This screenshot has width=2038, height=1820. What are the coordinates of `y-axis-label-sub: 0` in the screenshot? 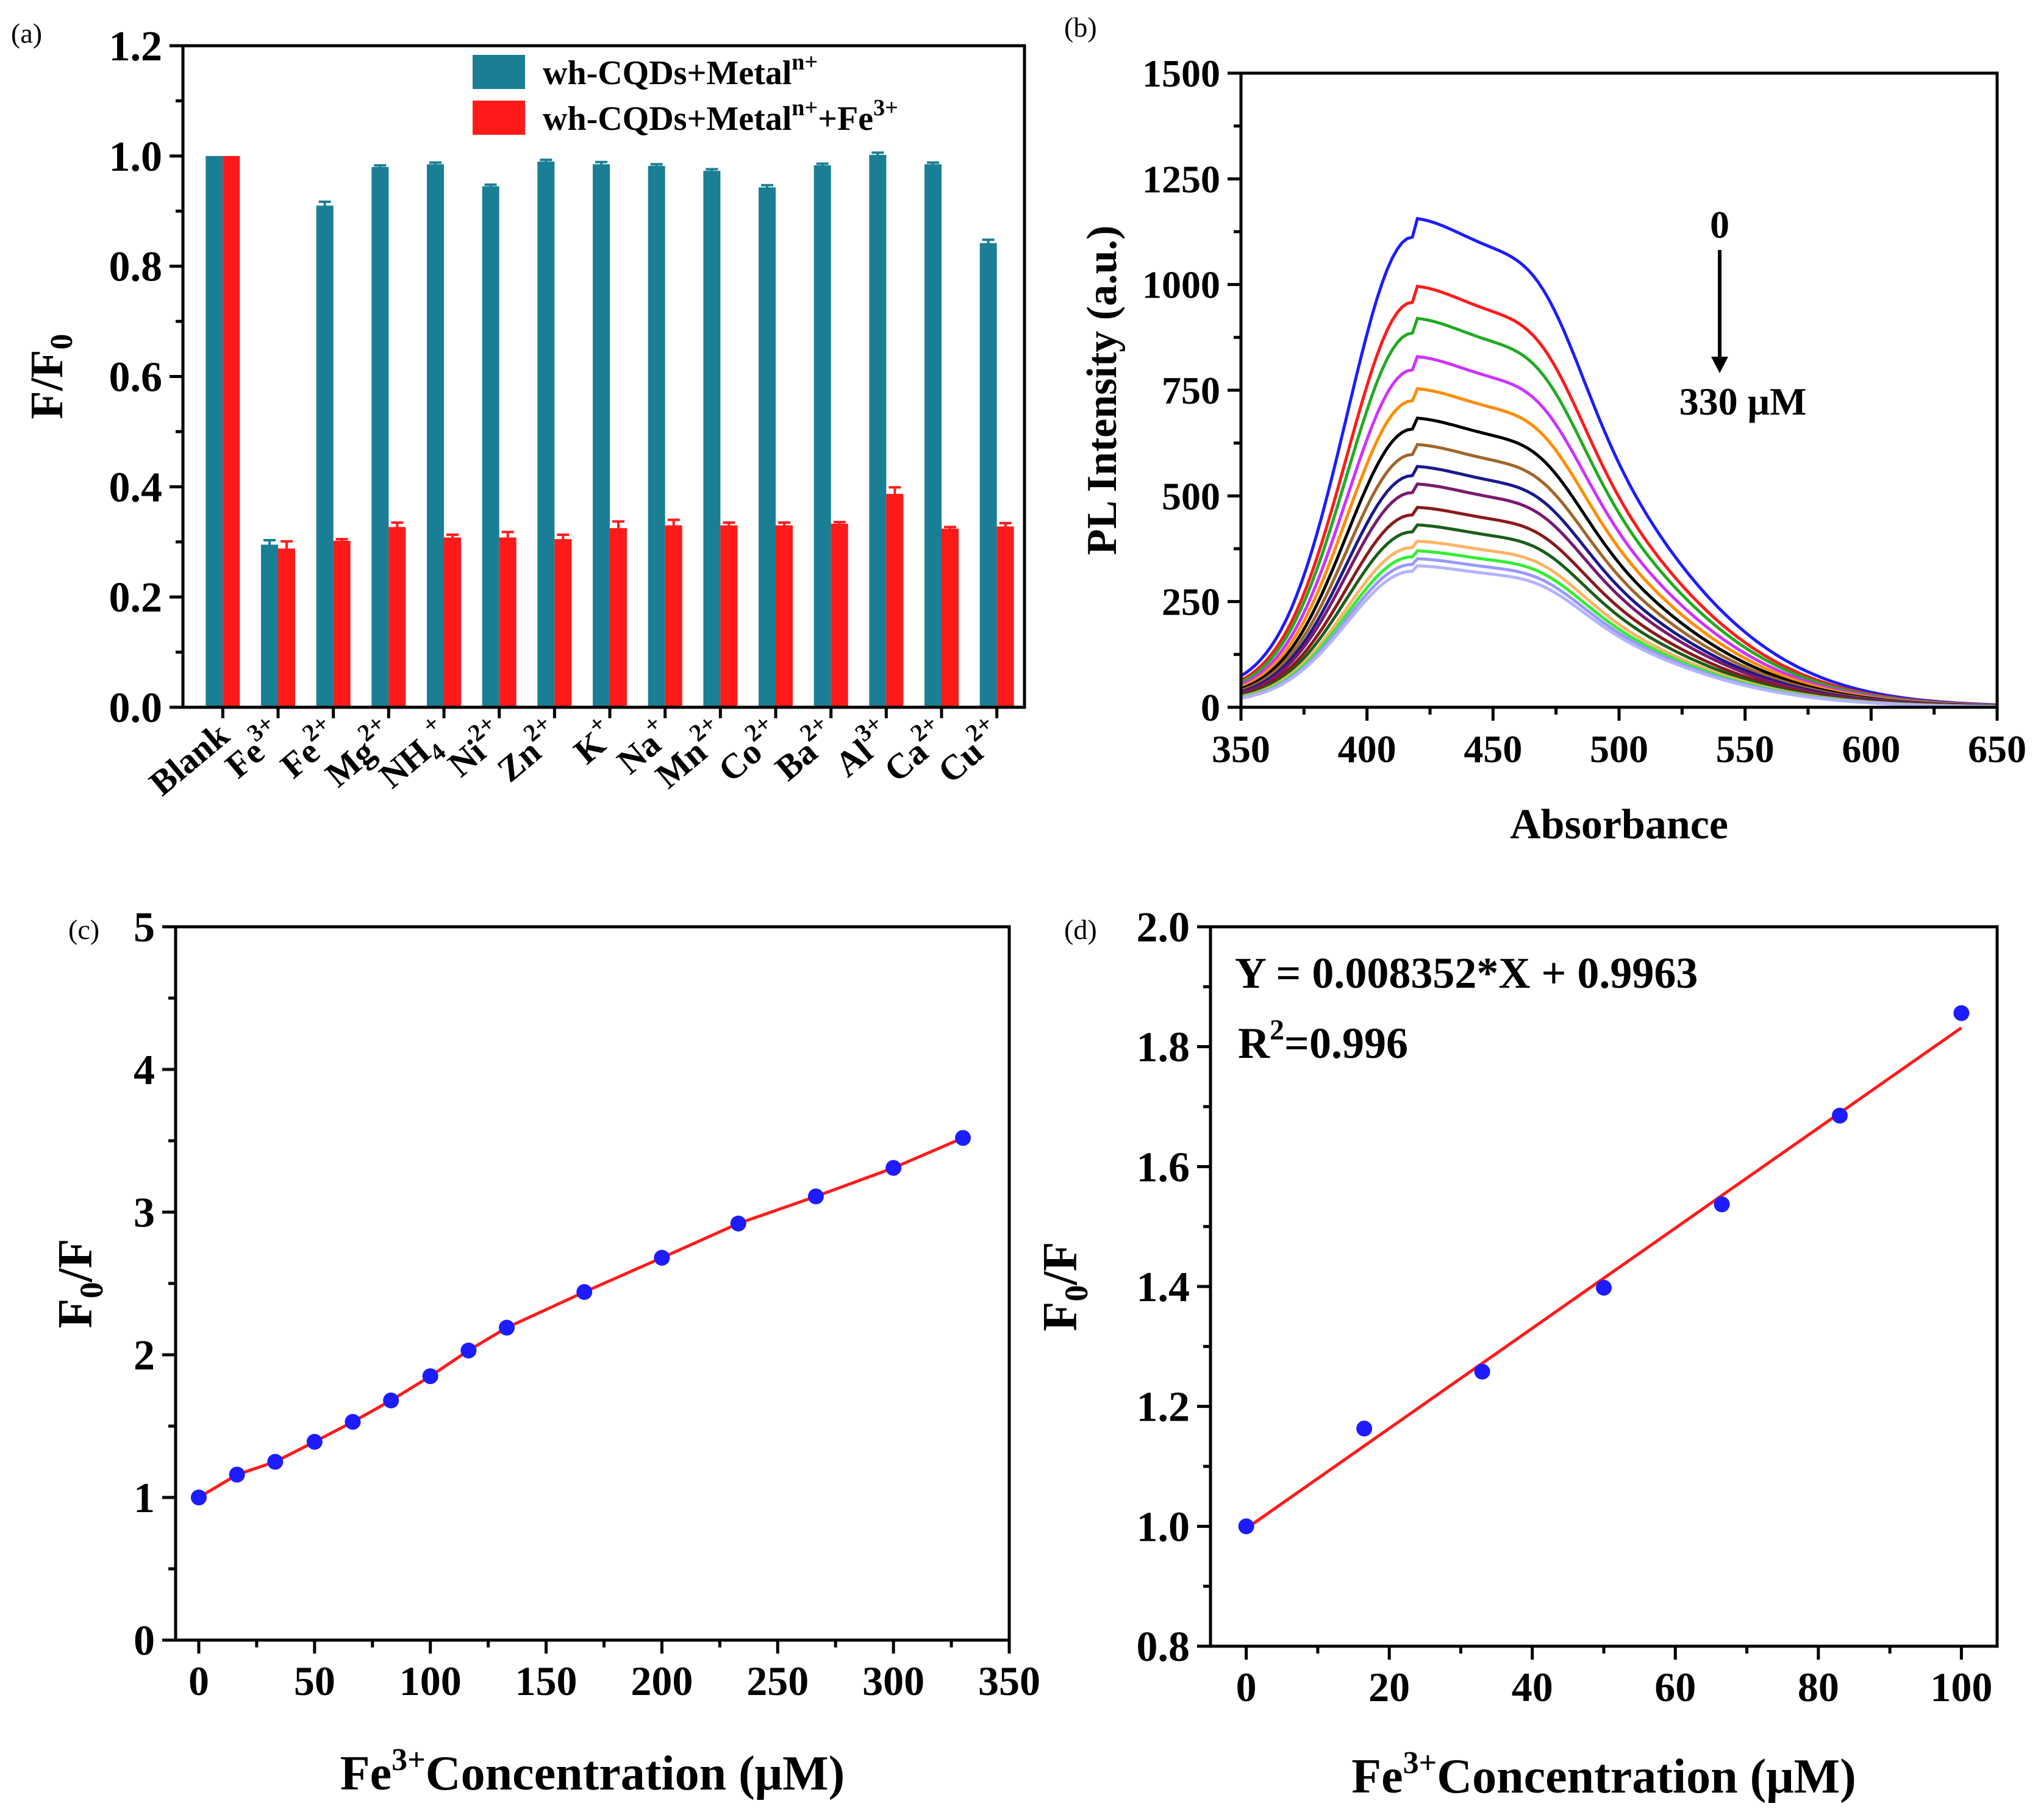 It's located at (62, 342).